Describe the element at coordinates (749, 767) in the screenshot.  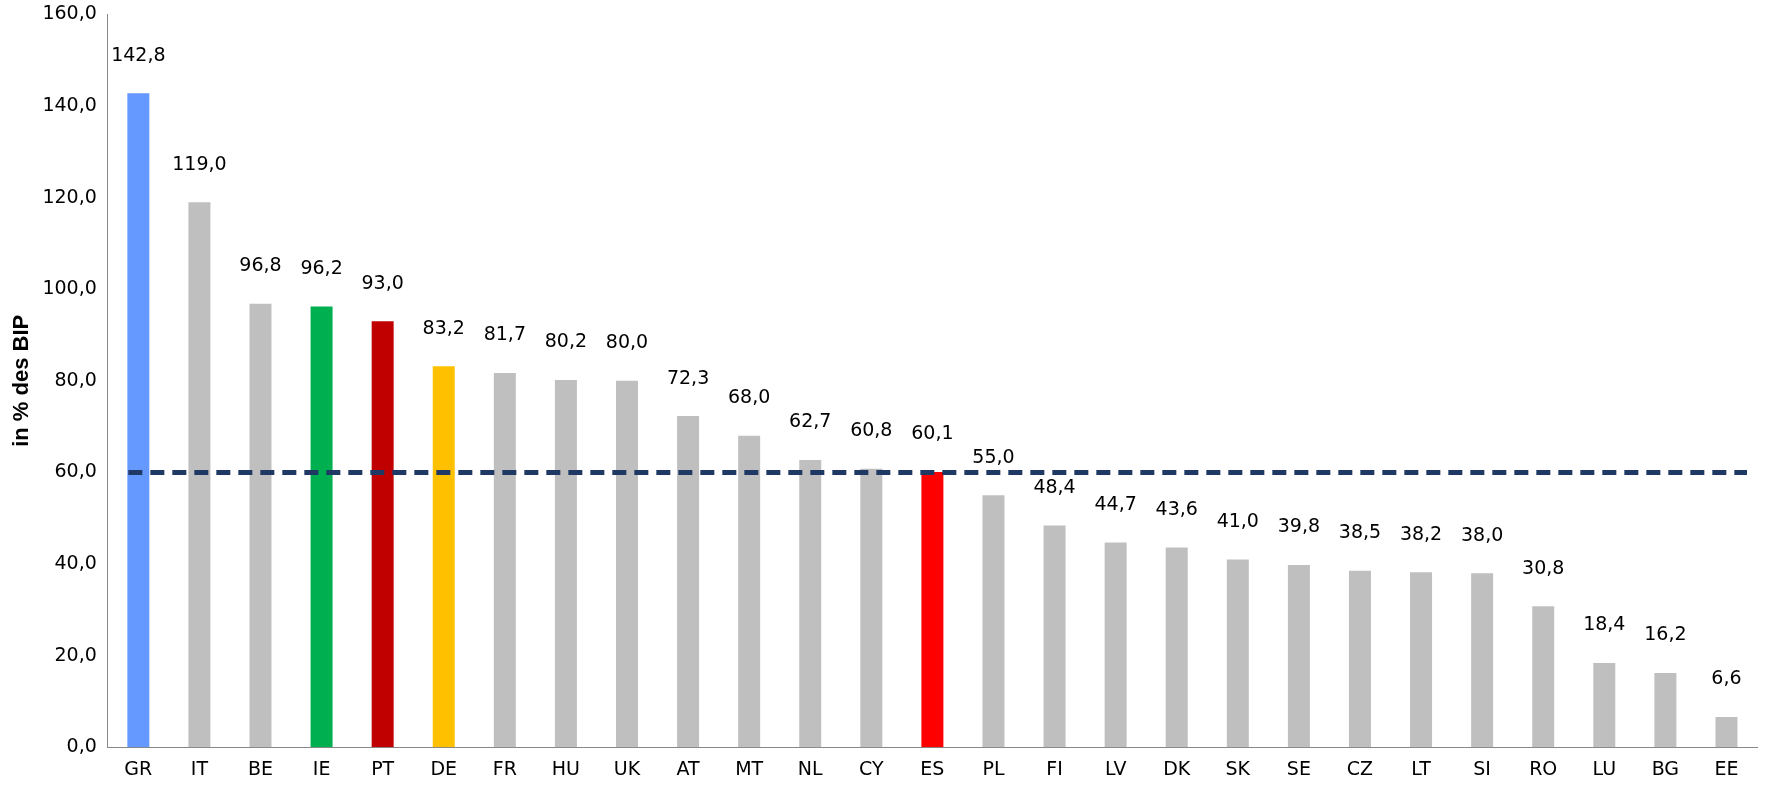
I see `x-tick-label: MT` at that location.